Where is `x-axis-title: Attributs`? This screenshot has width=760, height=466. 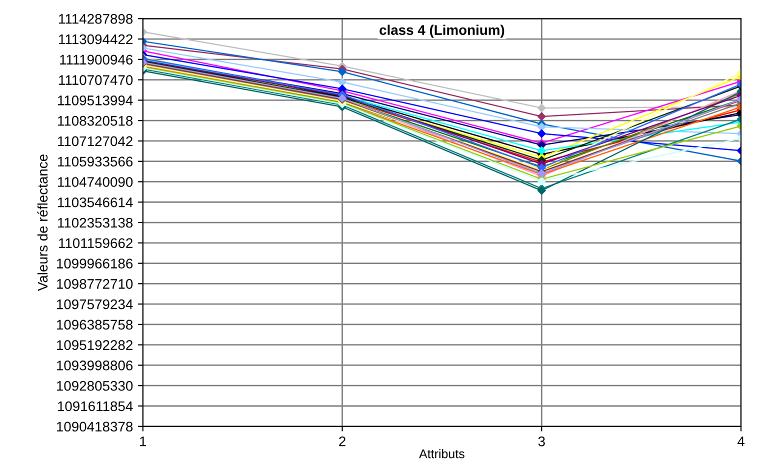 x-axis-title: Attributs is located at coordinates (441, 453).